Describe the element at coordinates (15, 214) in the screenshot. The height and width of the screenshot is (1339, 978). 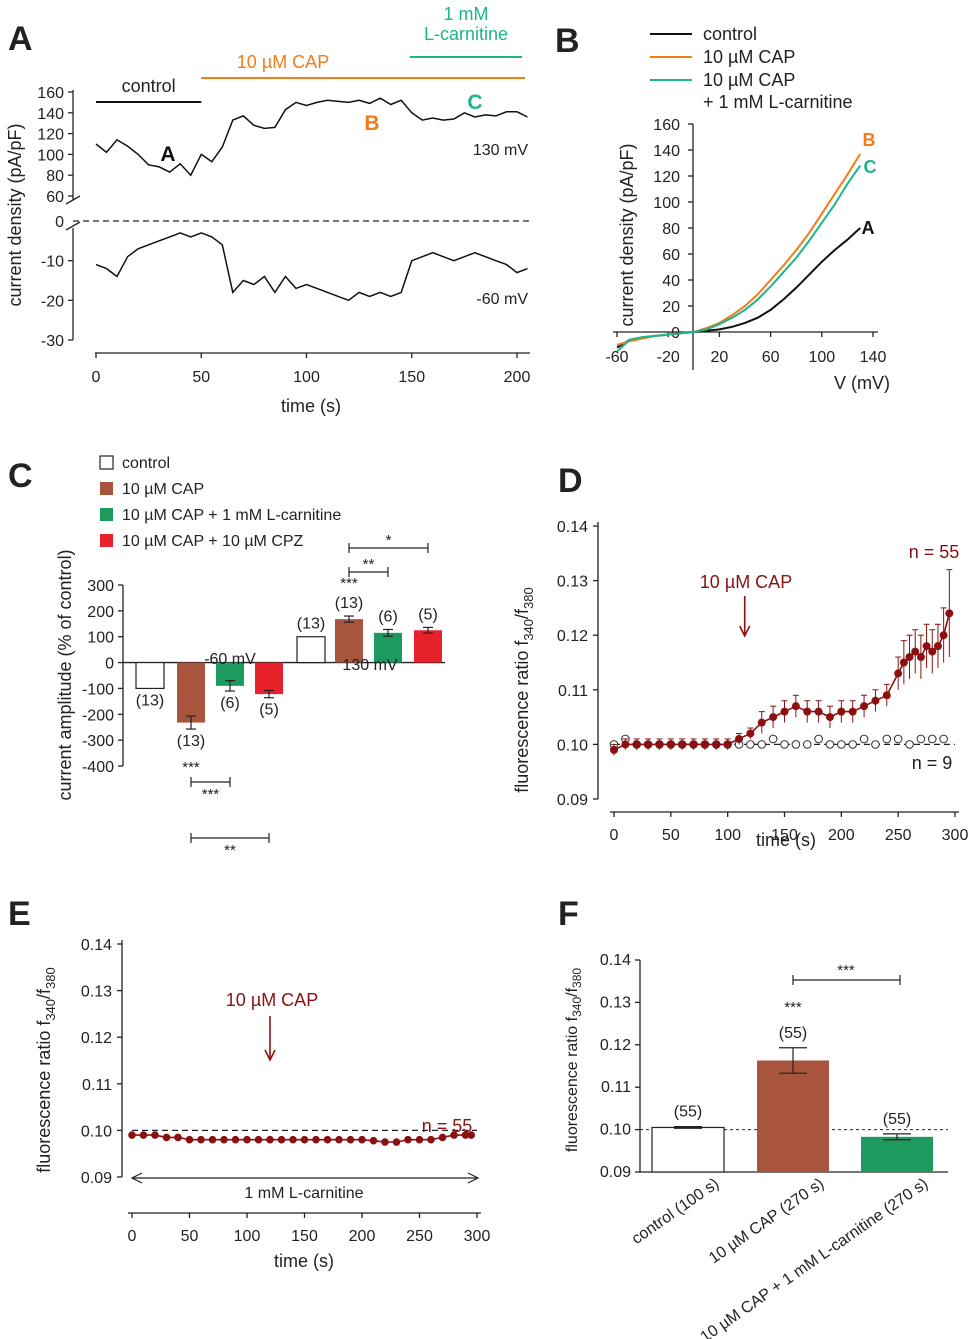
I see `panel-a-ylabel: current density (pA/pF)` at that location.